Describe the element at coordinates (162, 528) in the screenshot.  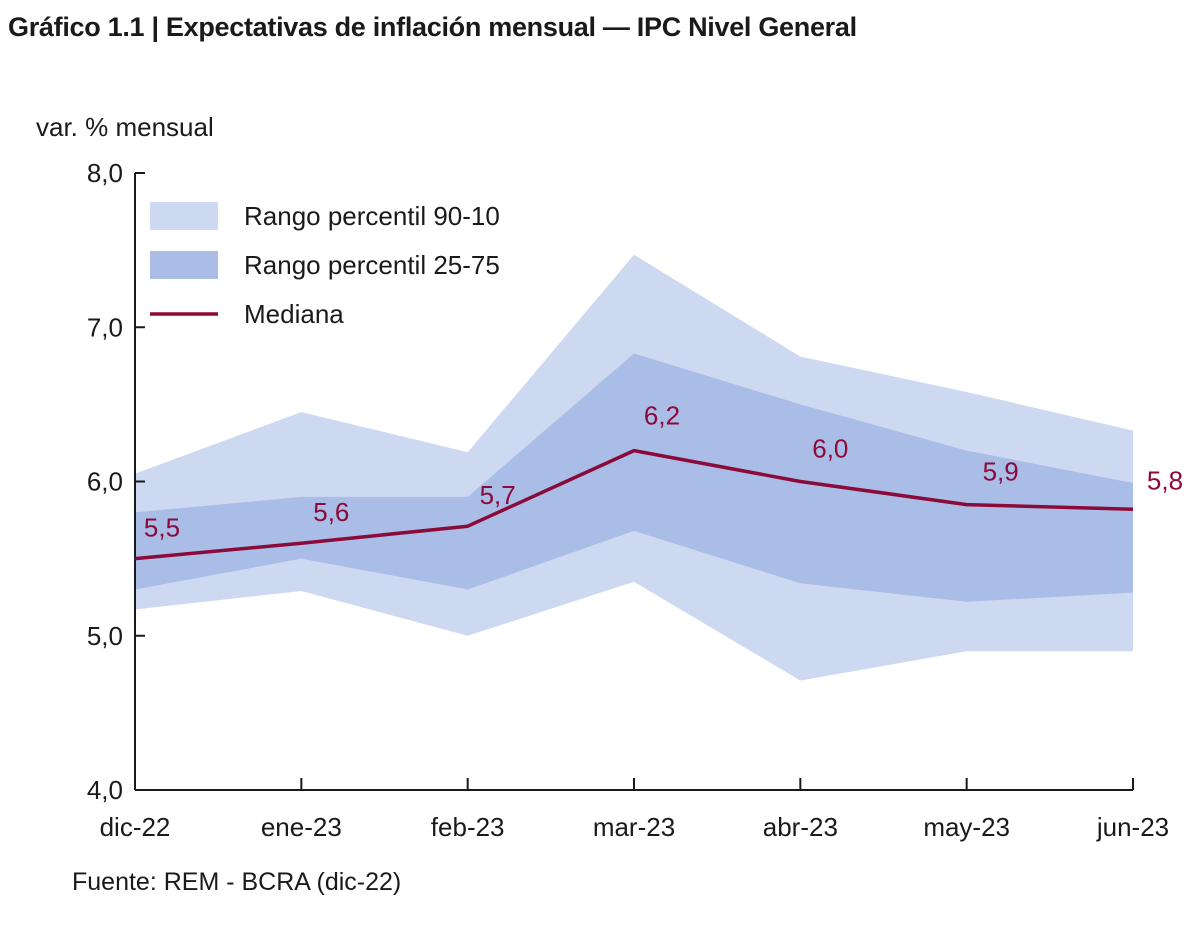
I see `median-data-label: 5,5` at that location.